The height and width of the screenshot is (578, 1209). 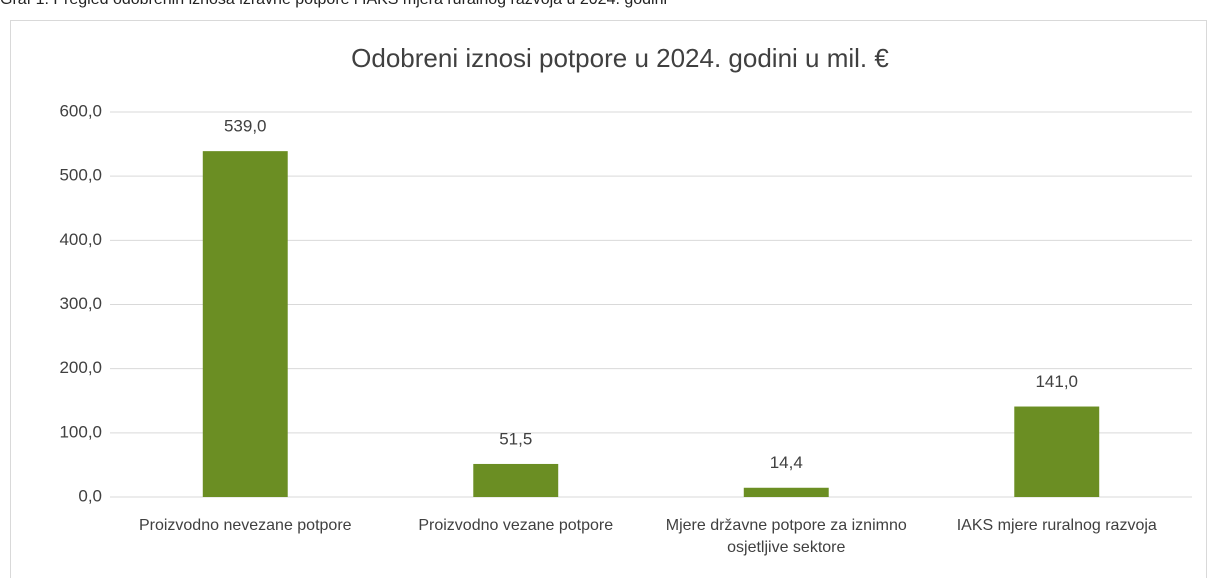 I want to click on y-tick-label: 200,0, so click(x=80, y=367).